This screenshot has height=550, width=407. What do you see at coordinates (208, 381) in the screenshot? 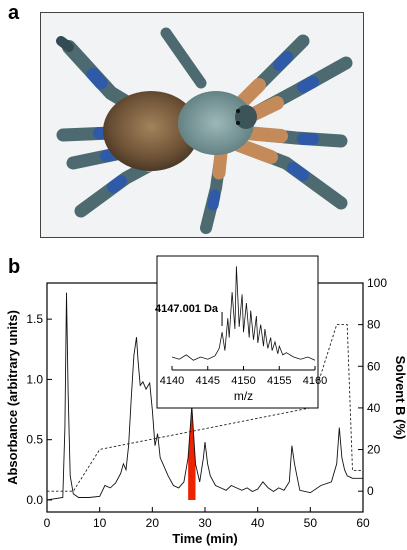
I see `inset-x-tick-label: 4145` at bounding box center [208, 381].